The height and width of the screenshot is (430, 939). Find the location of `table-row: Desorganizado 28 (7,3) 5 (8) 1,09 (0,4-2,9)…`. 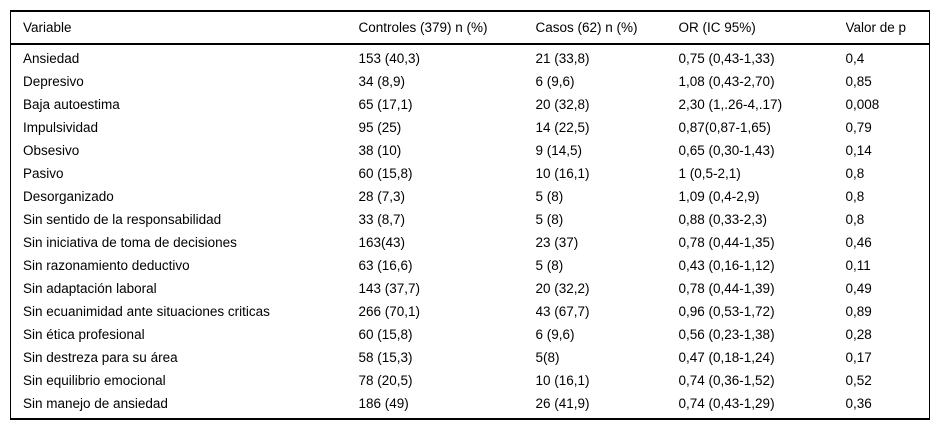

table-row: Desorganizado 28 (7,3) 5 (8) 1,09 (0,4-2,9)… is located at coordinates (470, 196).